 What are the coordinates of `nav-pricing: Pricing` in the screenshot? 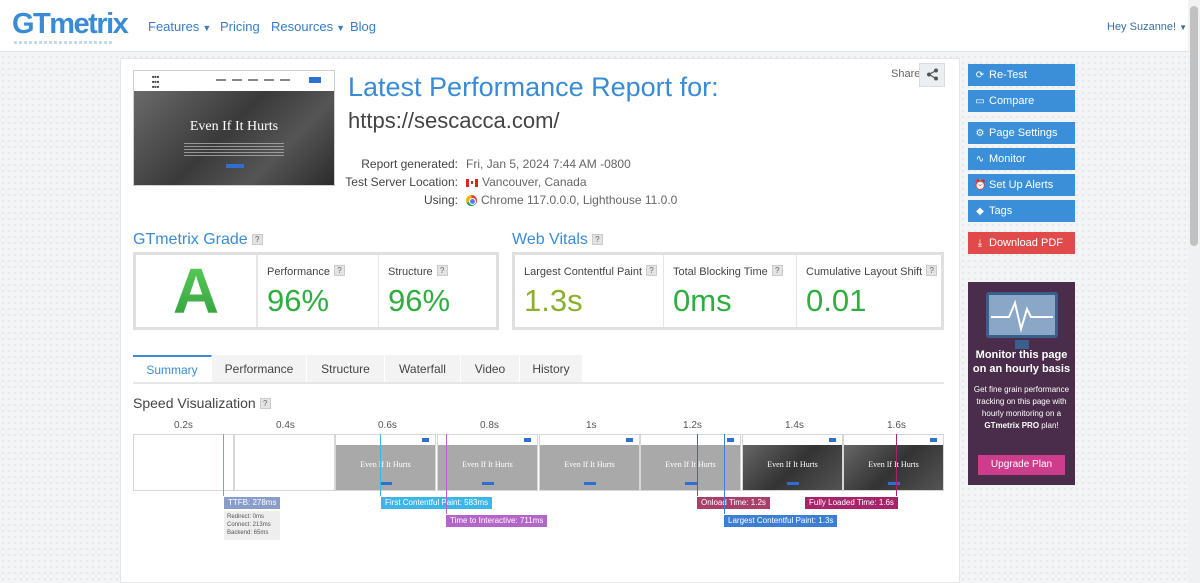 It's located at (240, 26).